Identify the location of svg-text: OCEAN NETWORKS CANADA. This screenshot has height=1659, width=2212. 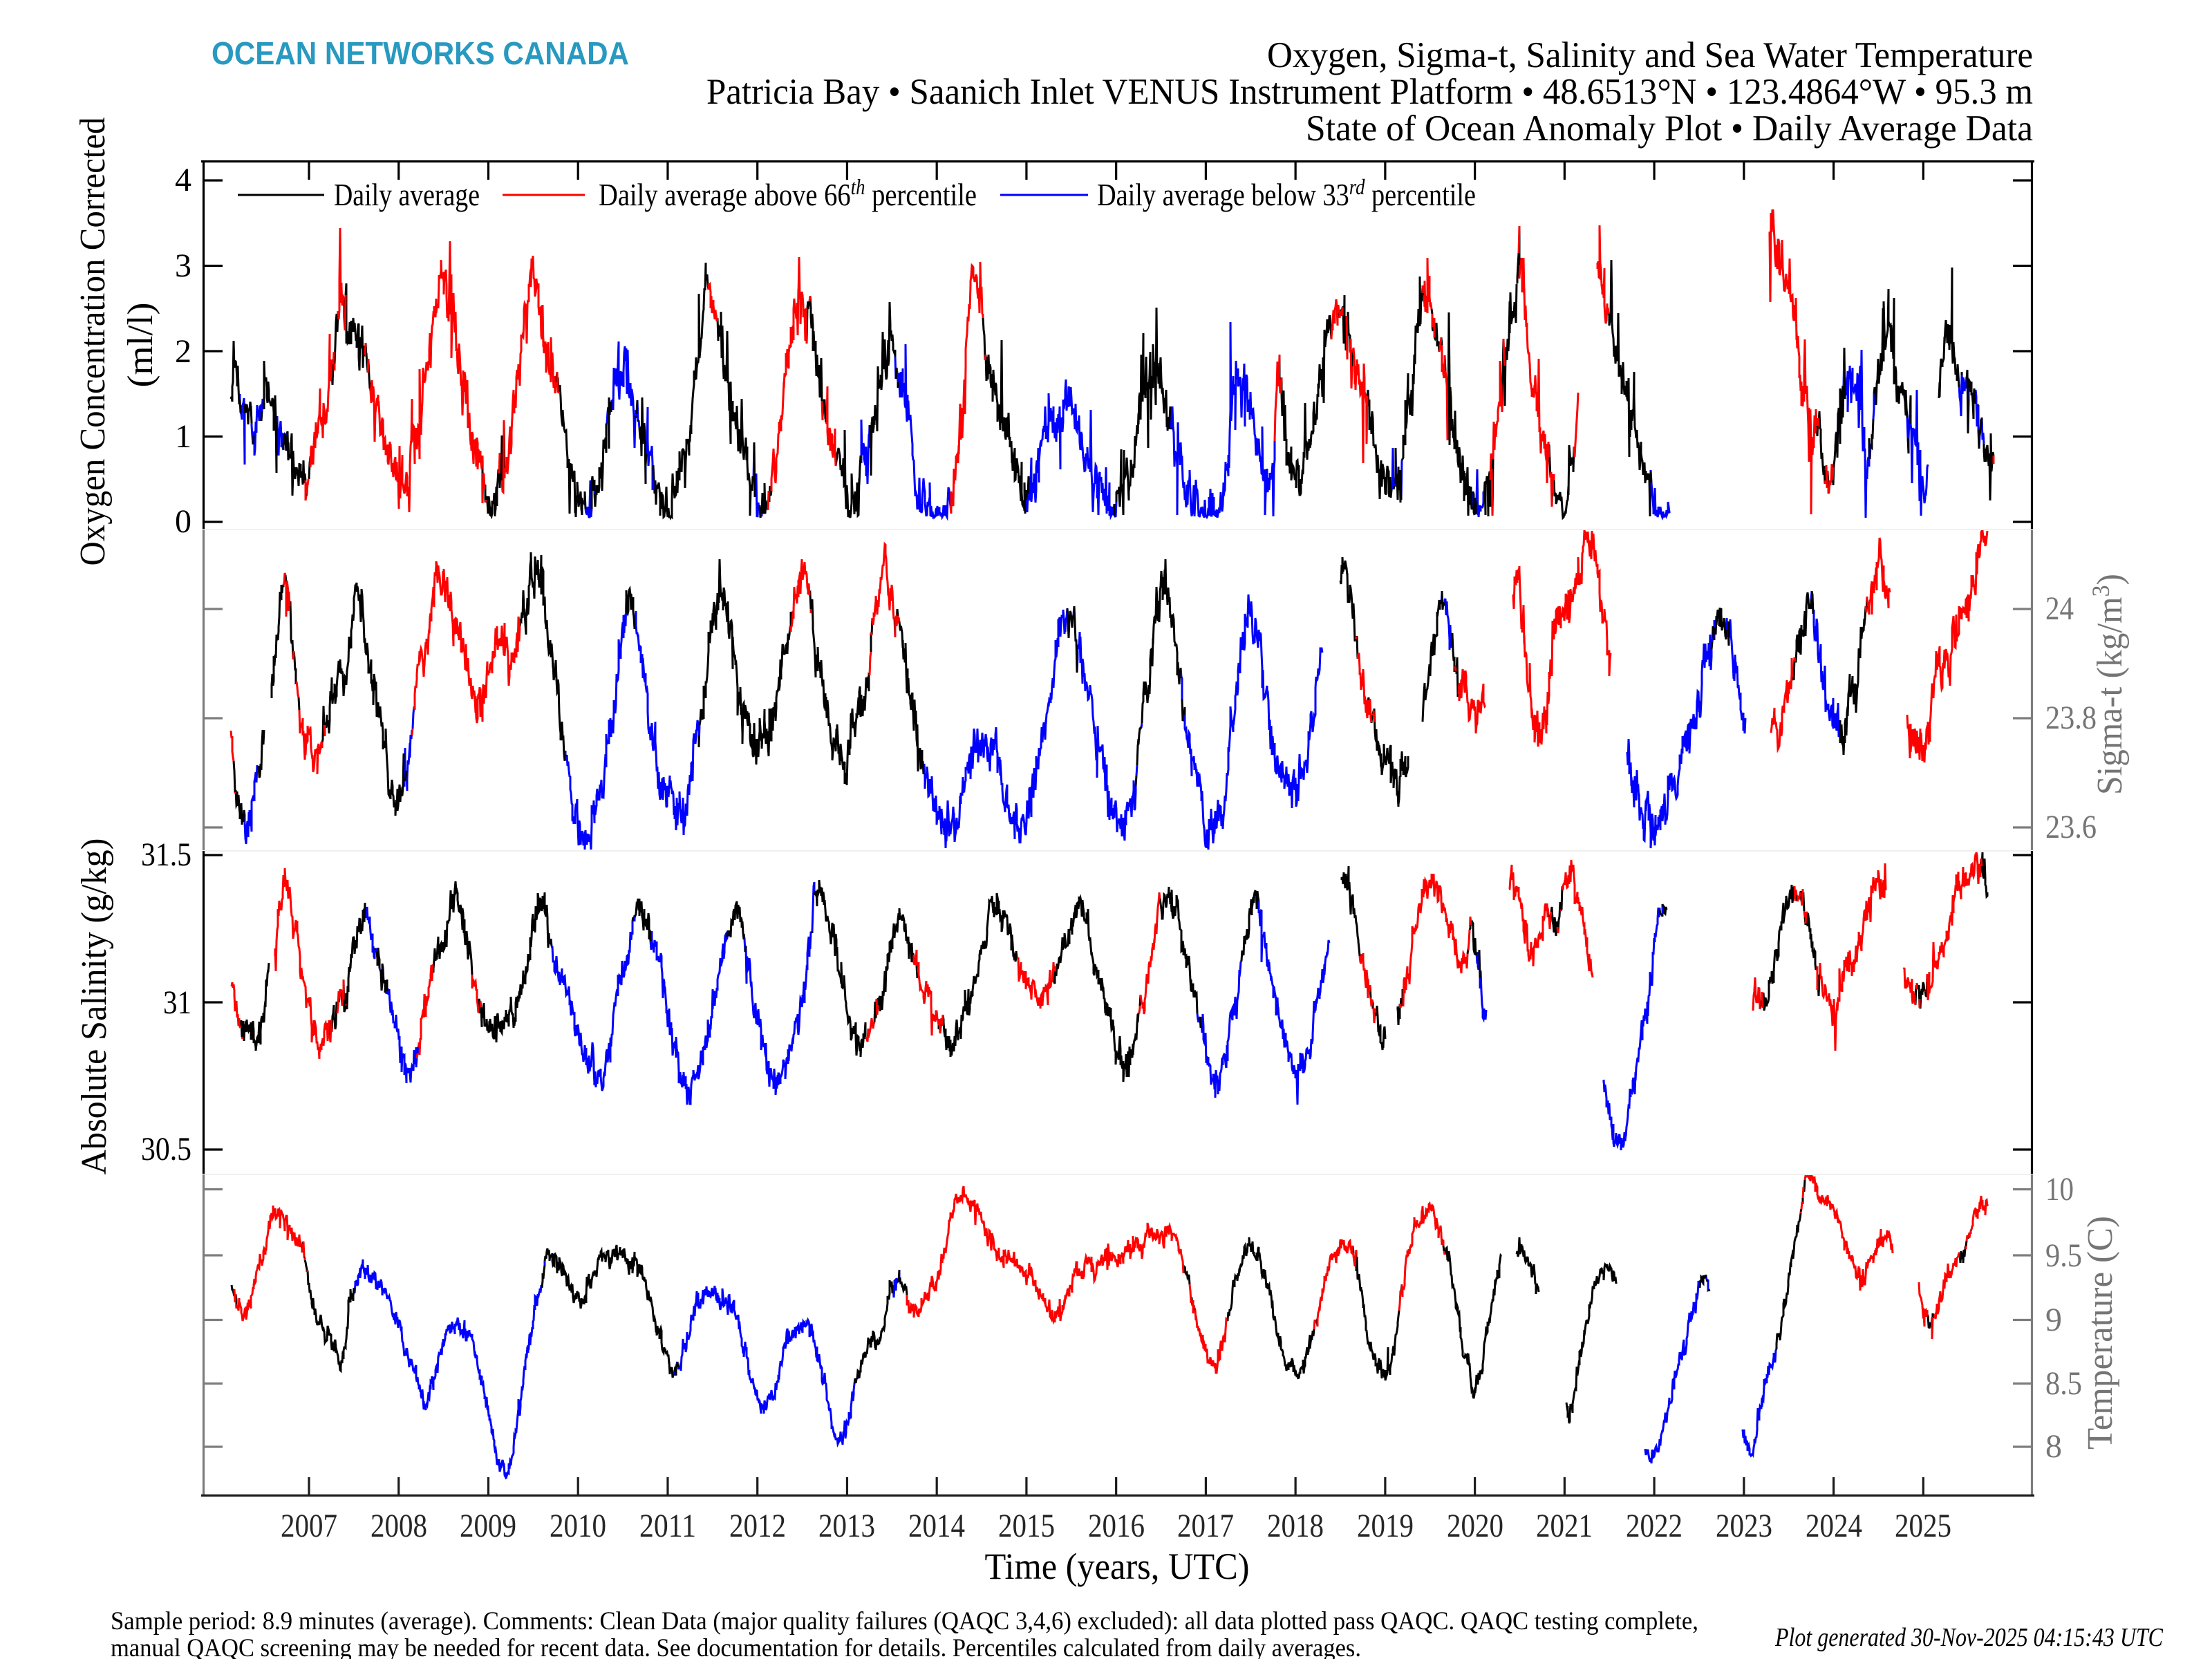
(420, 53).